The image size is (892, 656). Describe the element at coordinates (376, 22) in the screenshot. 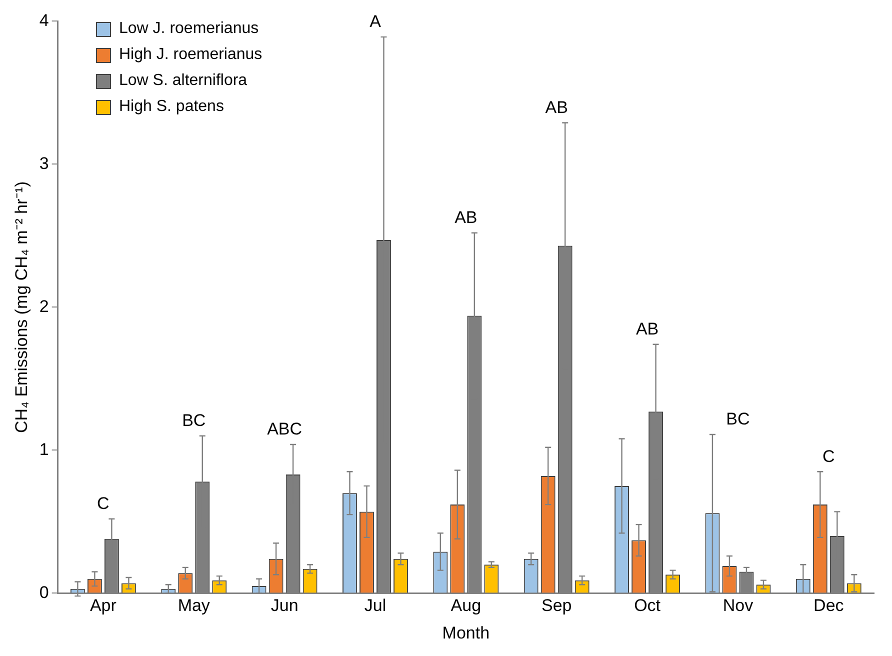

I see `annotation: A` at that location.